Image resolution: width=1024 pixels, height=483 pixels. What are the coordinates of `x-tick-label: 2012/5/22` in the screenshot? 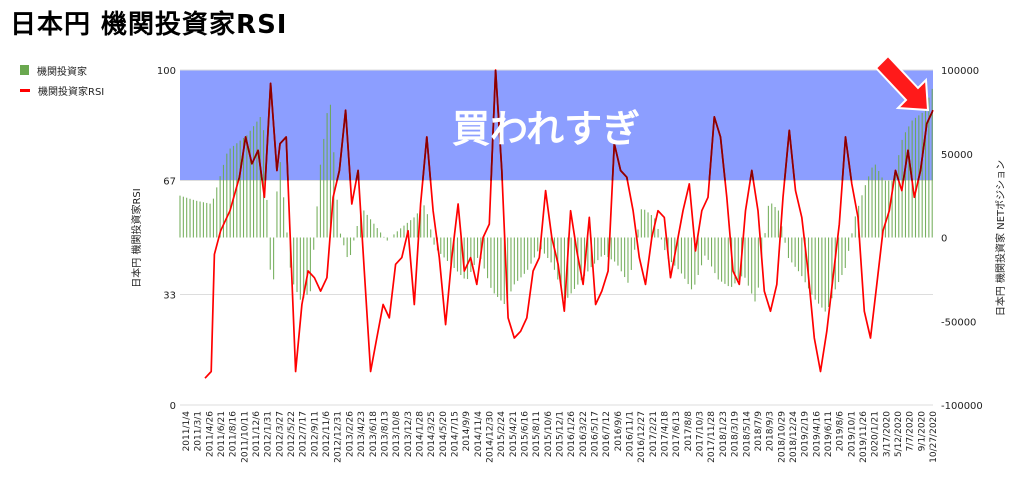 It's located at (292, 434).